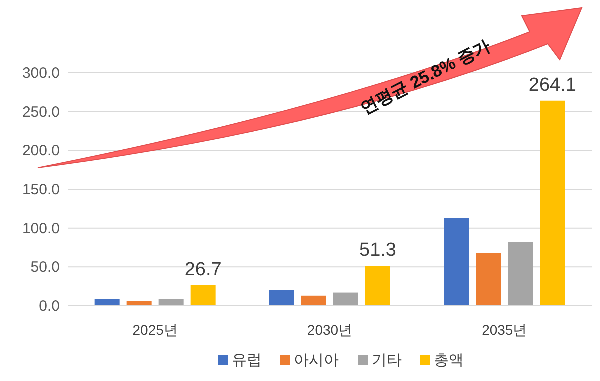 This screenshot has height=381, width=600. I want to click on x-tick-label: 2025년, so click(155, 330).